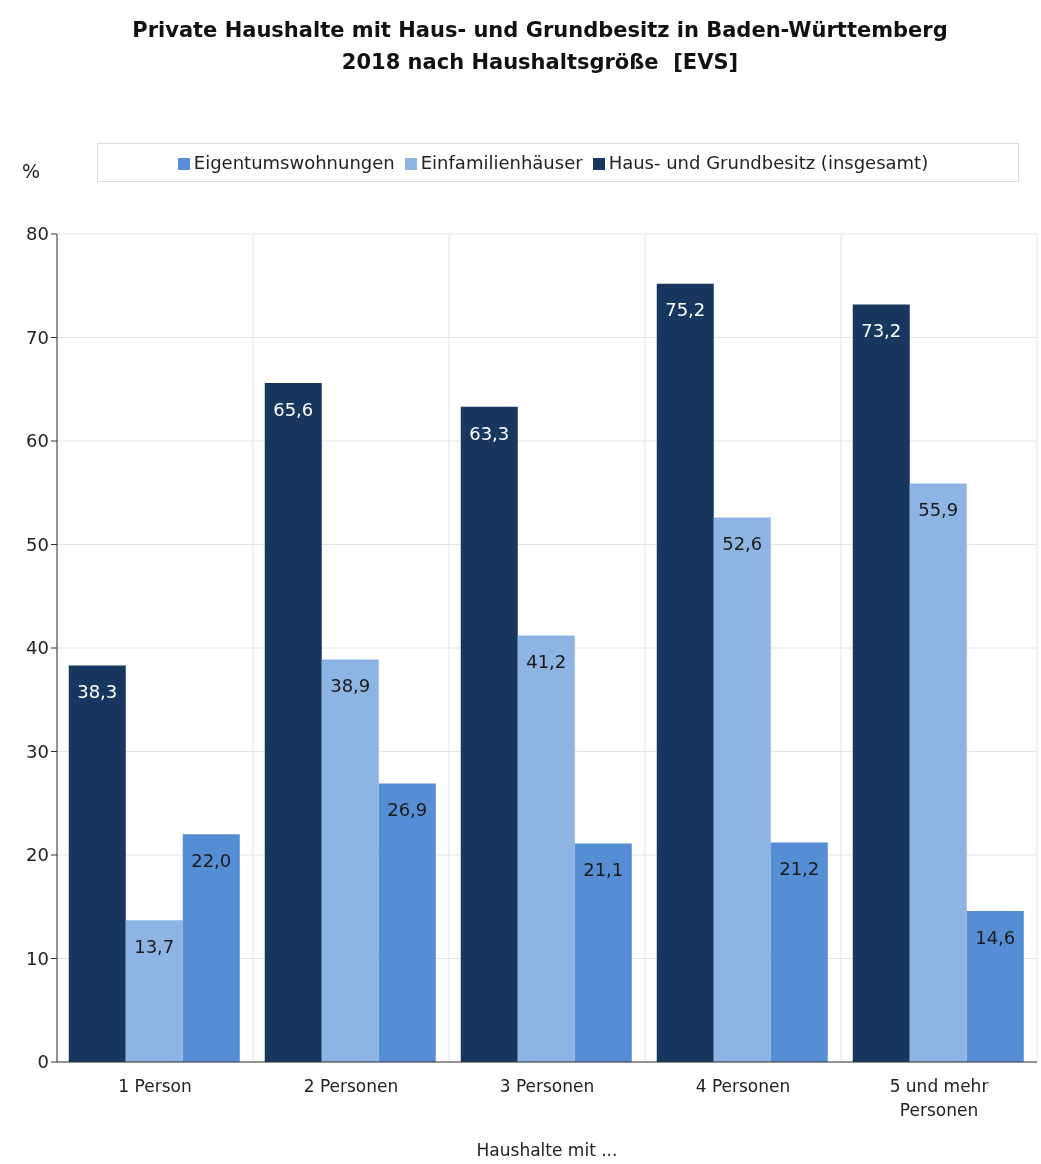 The height and width of the screenshot is (1164, 1041). What do you see at coordinates (37, 751) in the screenshot?
I see `y-tick-label: 30` at bounding box center [37, 751].